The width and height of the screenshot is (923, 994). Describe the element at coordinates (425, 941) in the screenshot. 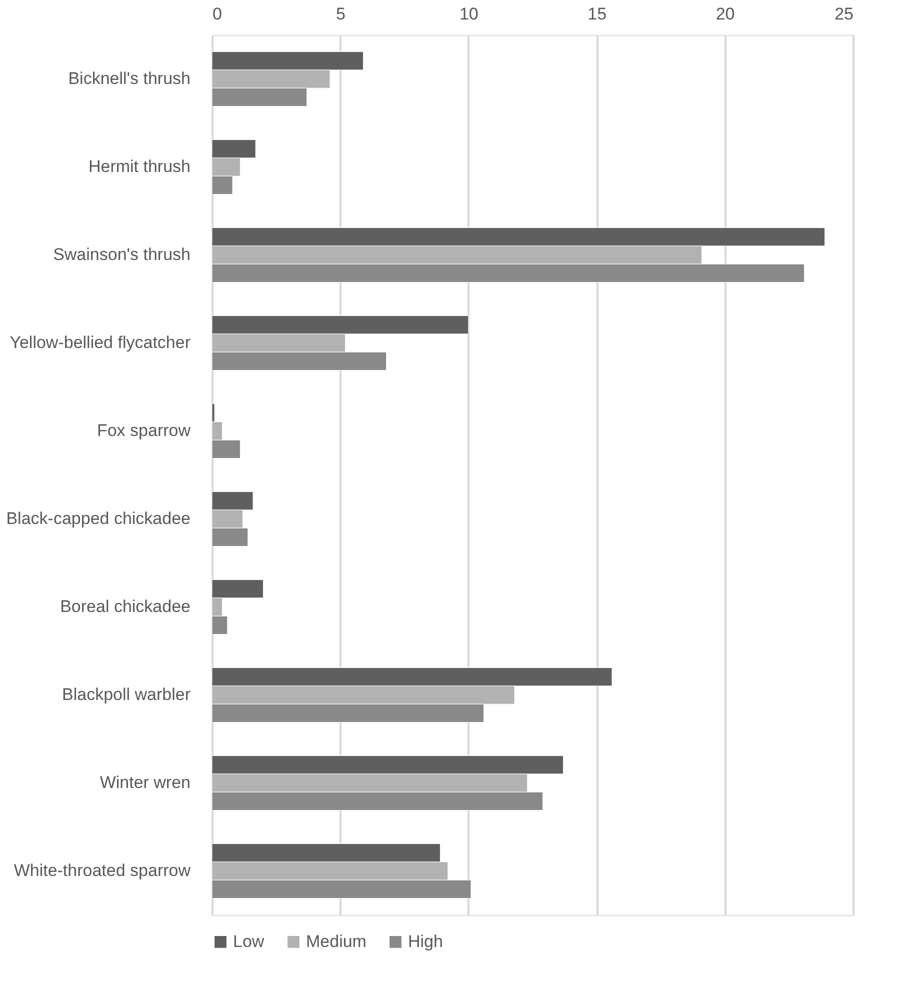

I see `legend-label: High` at that location.